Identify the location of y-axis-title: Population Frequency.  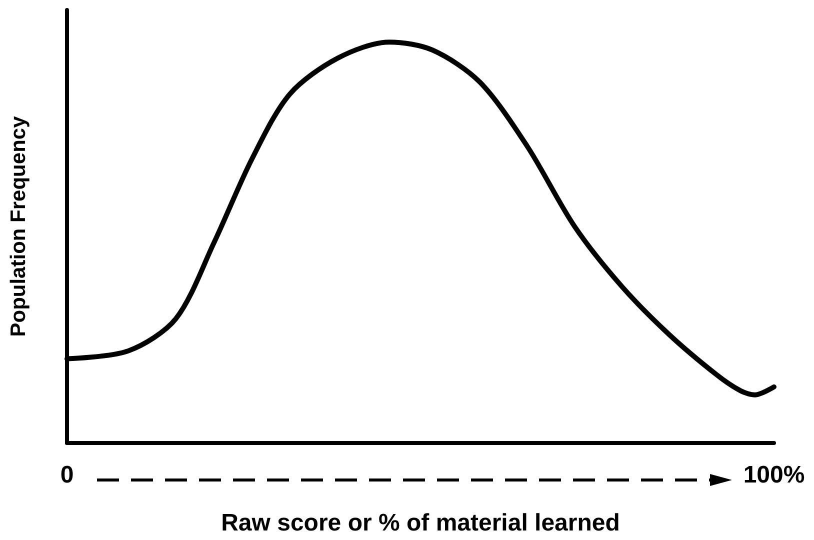
(18, 226).